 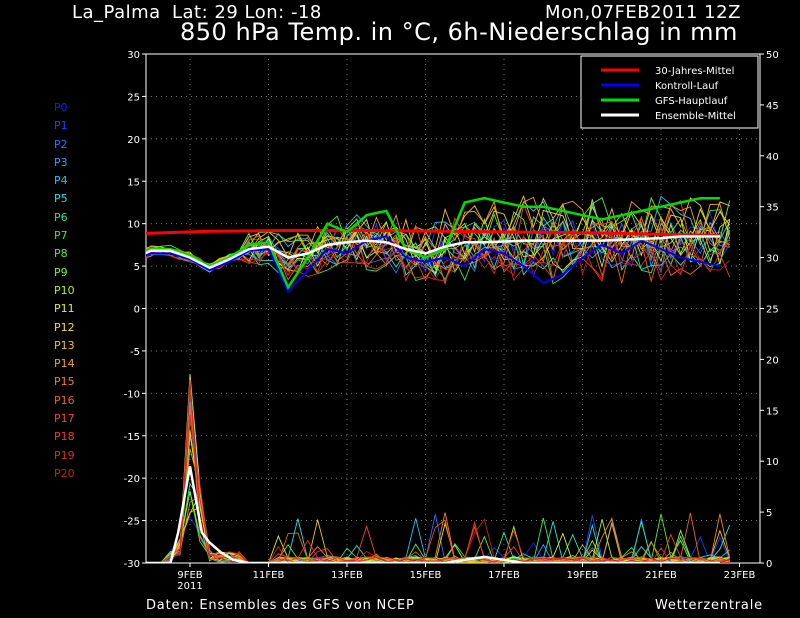 I want to click on member-label: P18, so click(x=64, y=437).